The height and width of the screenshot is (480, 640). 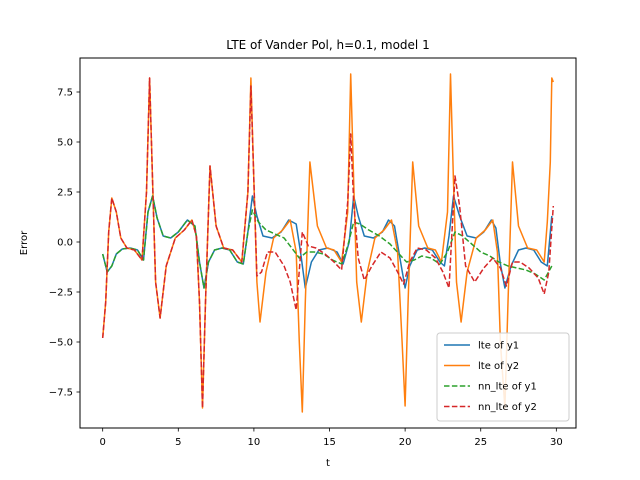 What do you see at coordinates (328, 463) in the screenshot?
I see `x-axis-label: t` at bounding box center [328, 463].